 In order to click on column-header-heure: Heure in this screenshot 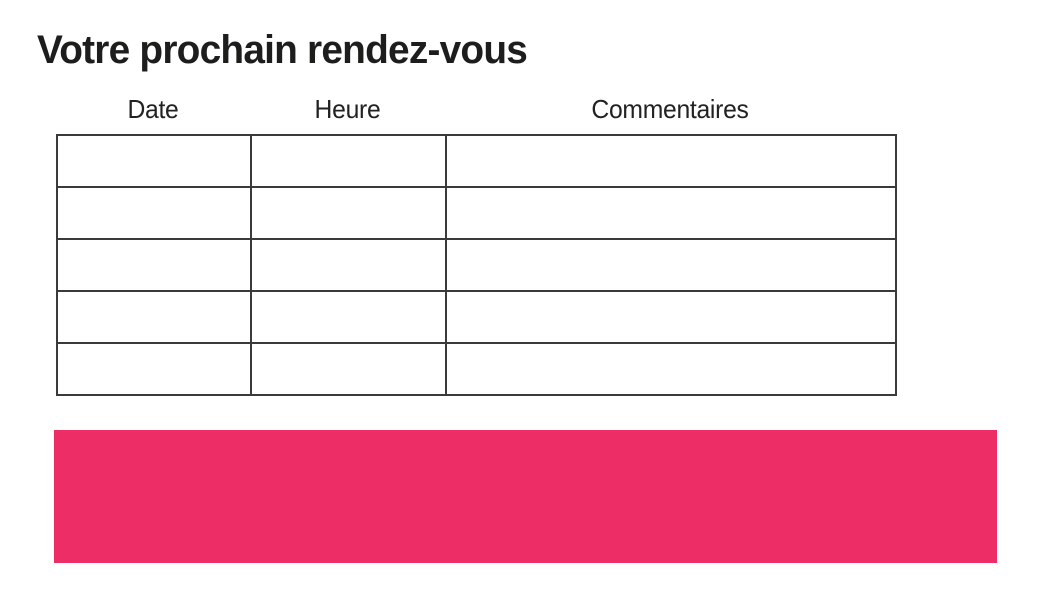, I will do `click(347, 109)`.